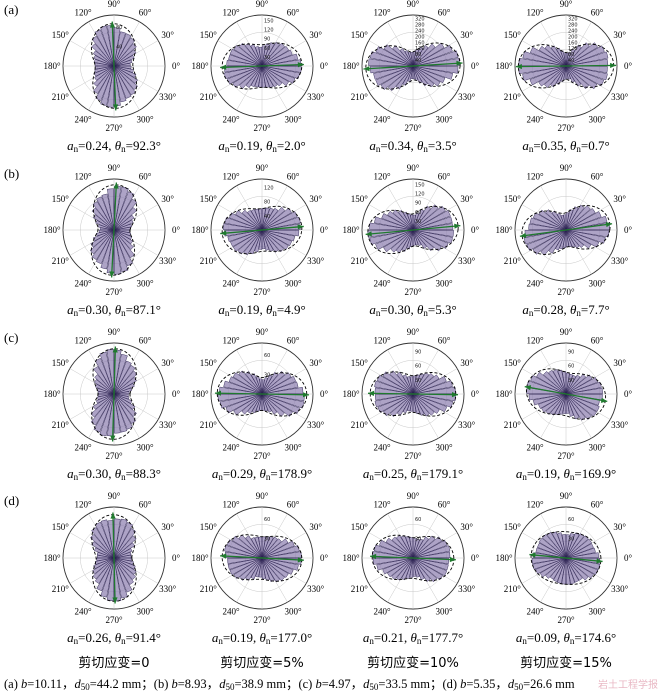 This screenshot has height=693, width=666. Describe the element at coordinates (545, 637) in the screenshot. I see `anisotropy-value: 0.09` at that location.